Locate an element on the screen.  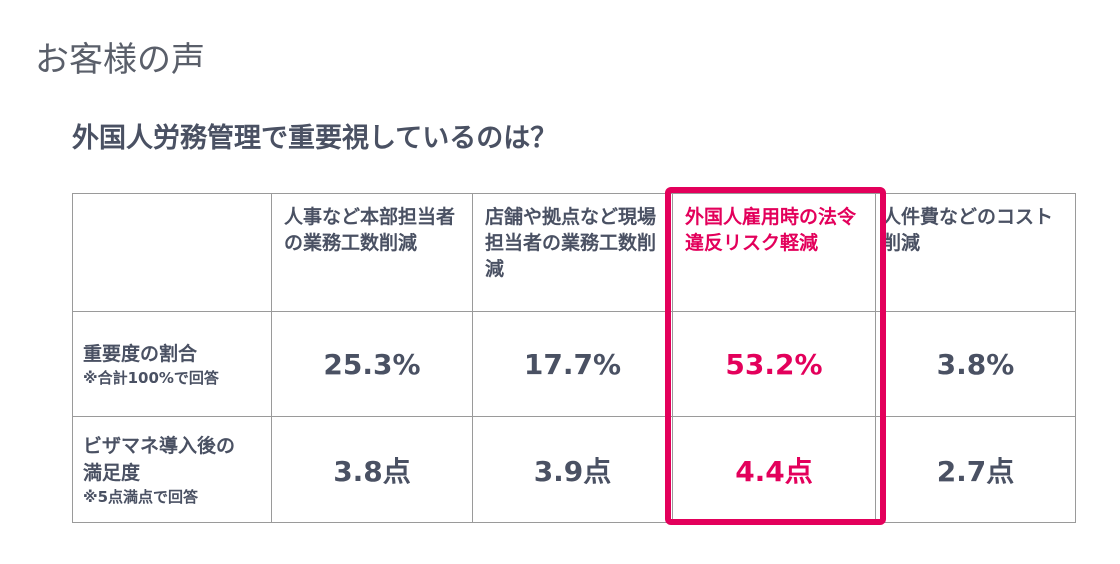
corner-cell is located at coordinates (172, 252).